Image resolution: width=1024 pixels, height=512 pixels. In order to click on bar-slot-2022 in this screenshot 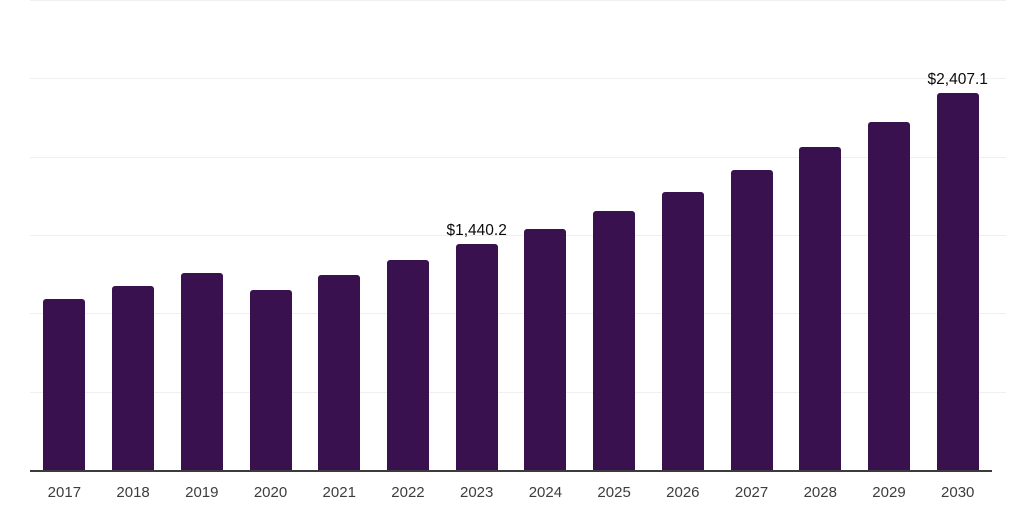, I will do `click(408, 235)`.